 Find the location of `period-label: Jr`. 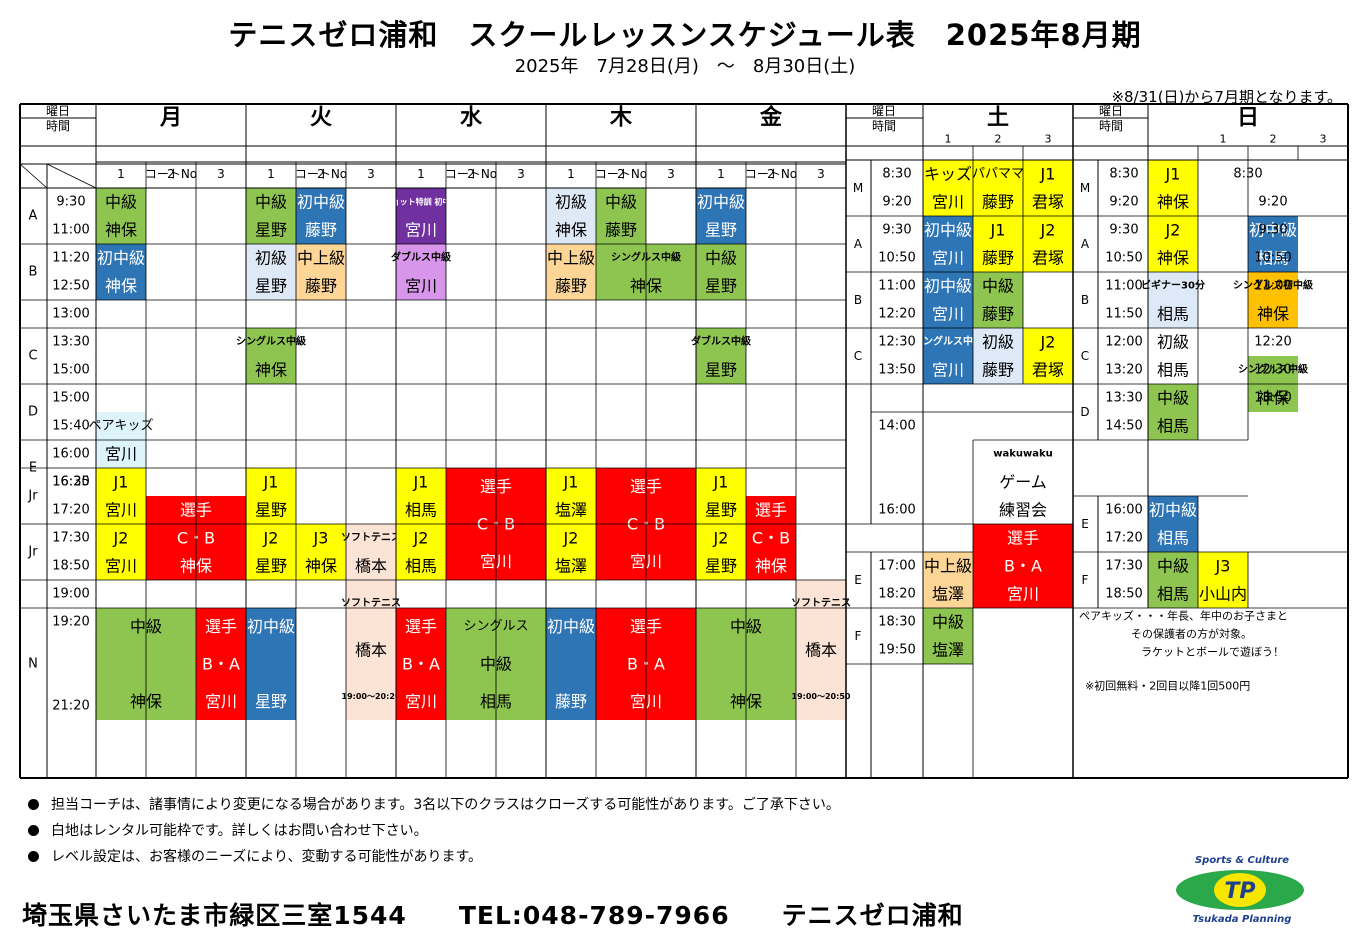

period-label: Jr is located at coordinates (32, 552).